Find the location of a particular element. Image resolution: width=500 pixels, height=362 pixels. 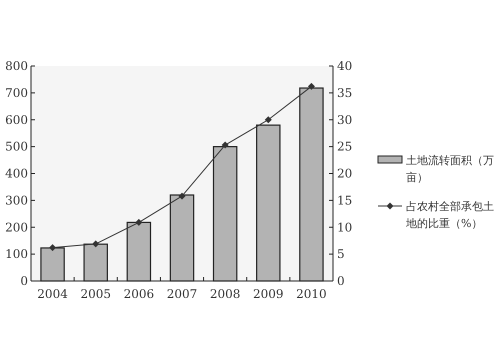

y-tick-label: 600 is located at coordinates (16, 119).